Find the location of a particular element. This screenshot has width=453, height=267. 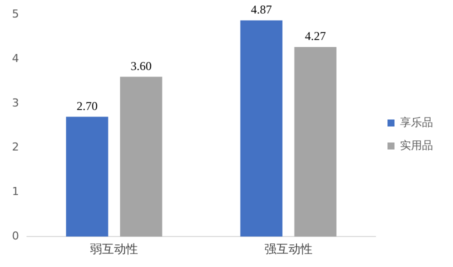

data-label: 3.60 is located at coordinates (141, 65).